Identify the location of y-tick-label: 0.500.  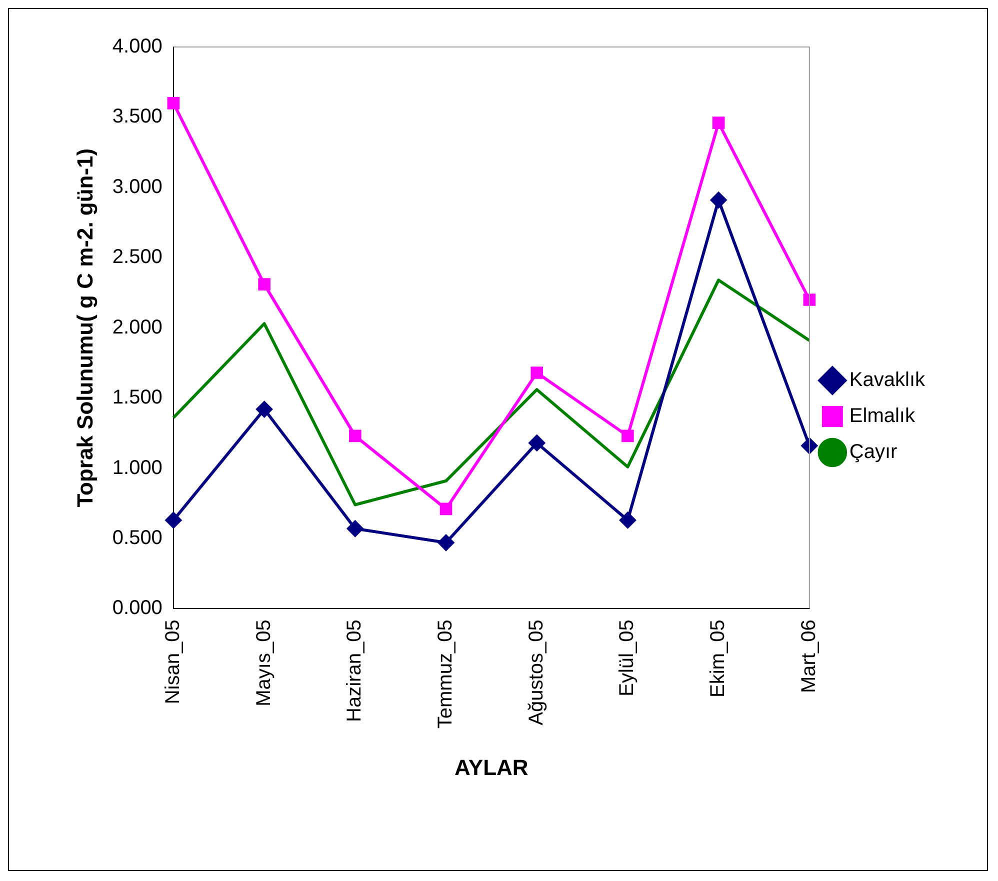
(137, 537).